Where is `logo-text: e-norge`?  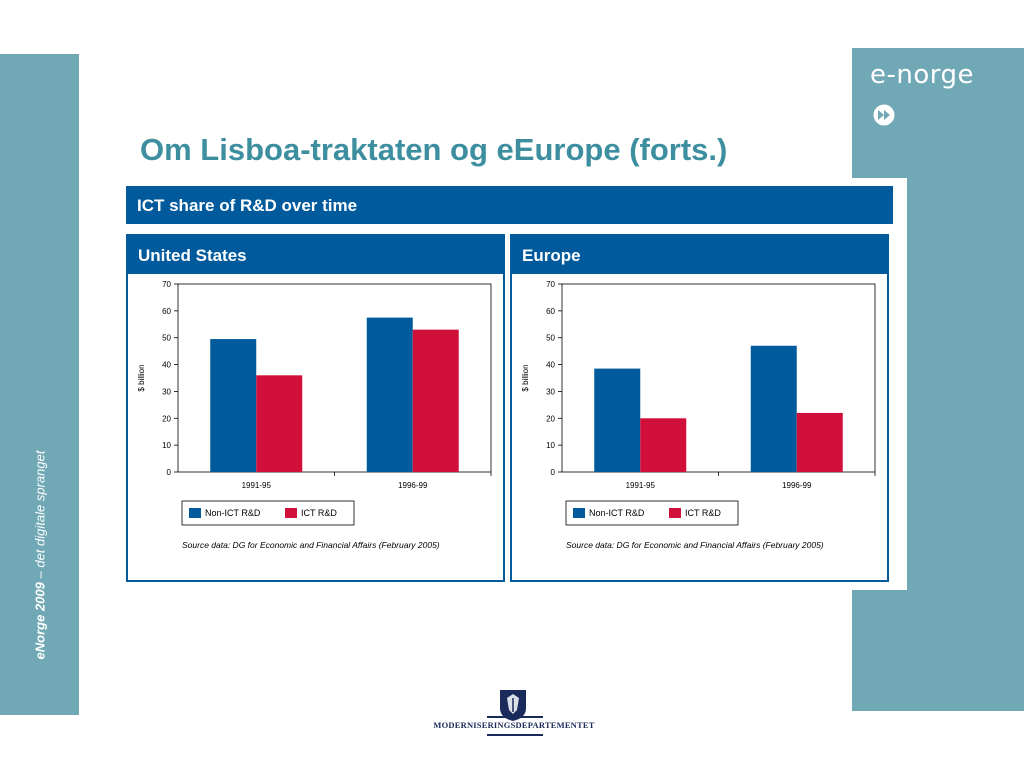
logo-text: e-norge is located at coordinates (922, 75).